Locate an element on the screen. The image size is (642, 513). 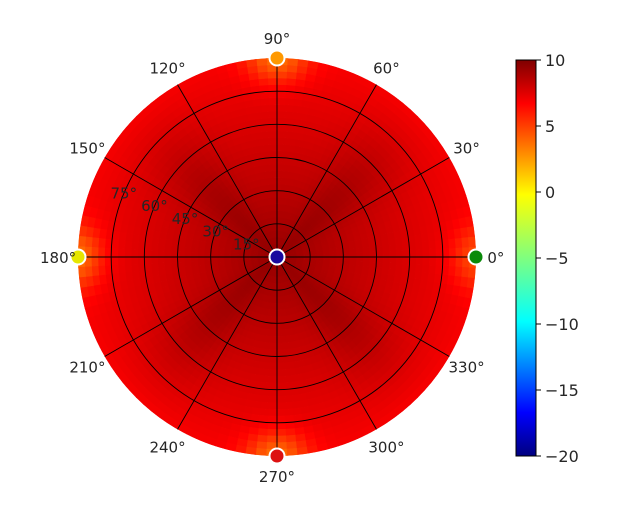
radial-tick-label: 60° is located at coordinates (154, 206).